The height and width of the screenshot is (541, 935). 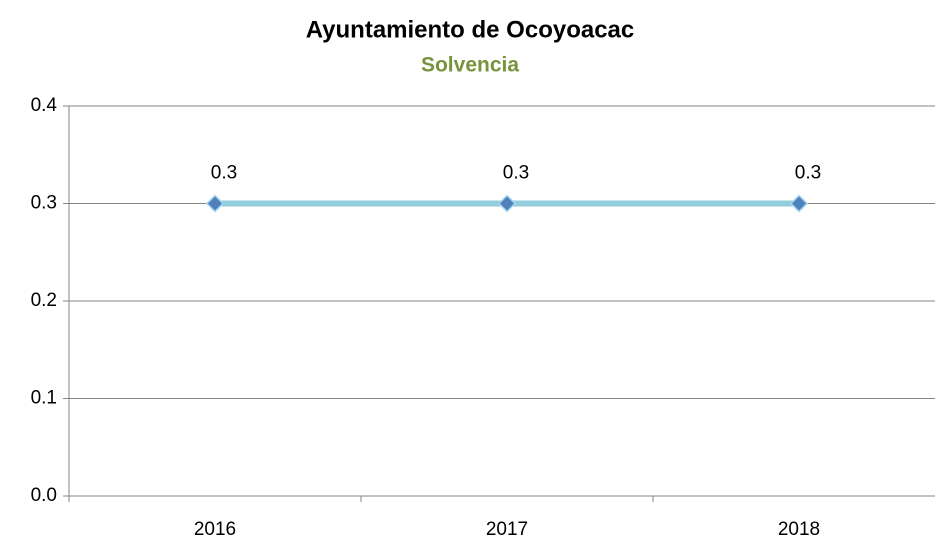 What do you see at coordinates (44, 495) in the screenshot?
I see `y-tick-label: 0.0` at bounding box center [44, 495].